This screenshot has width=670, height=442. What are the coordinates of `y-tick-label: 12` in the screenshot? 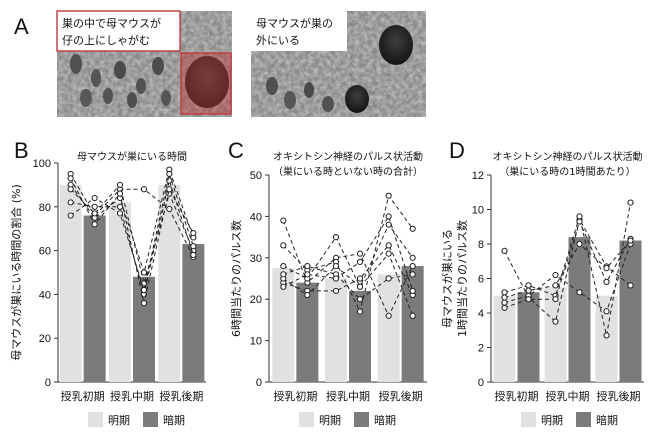 It's located at (478, 176).